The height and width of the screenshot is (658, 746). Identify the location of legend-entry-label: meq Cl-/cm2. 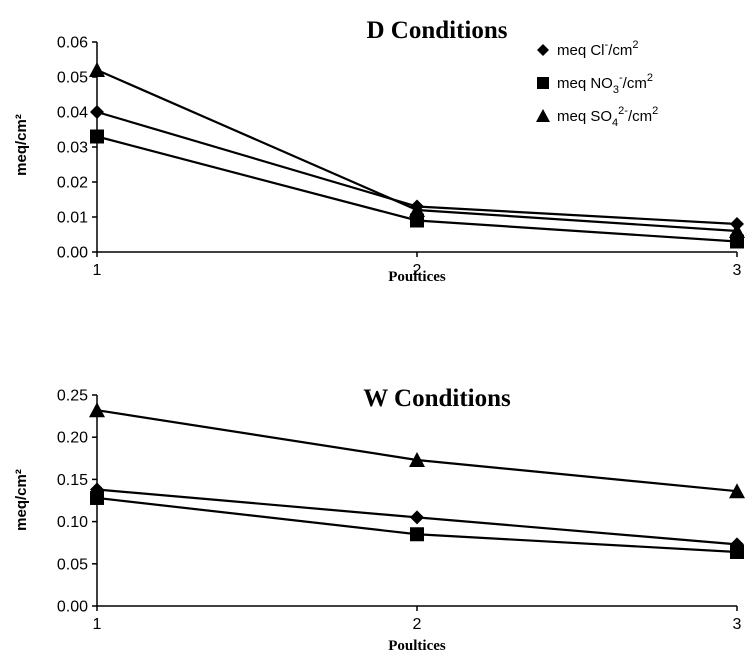
(597, 49).